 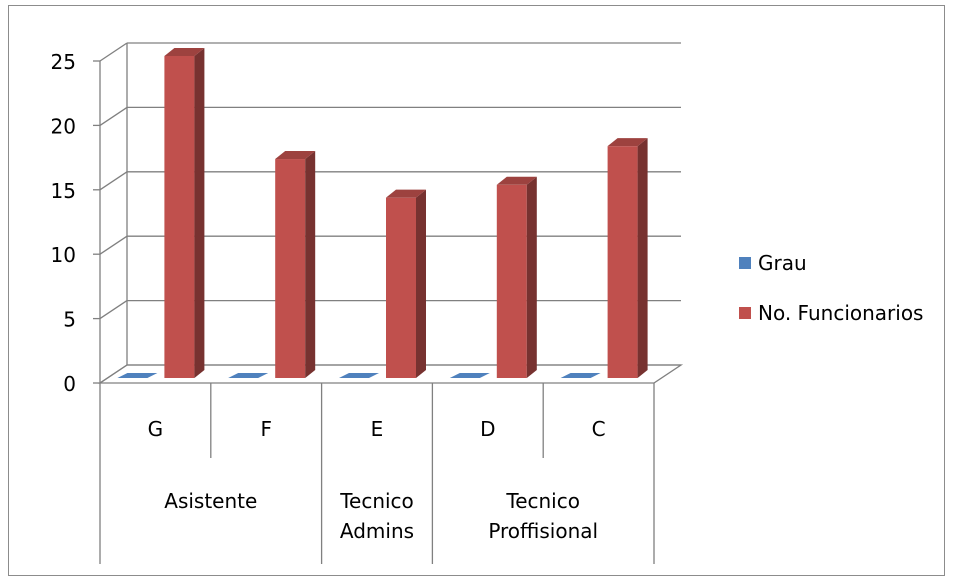 I want to click on bar-grau-G, so click(x=137, y=375).